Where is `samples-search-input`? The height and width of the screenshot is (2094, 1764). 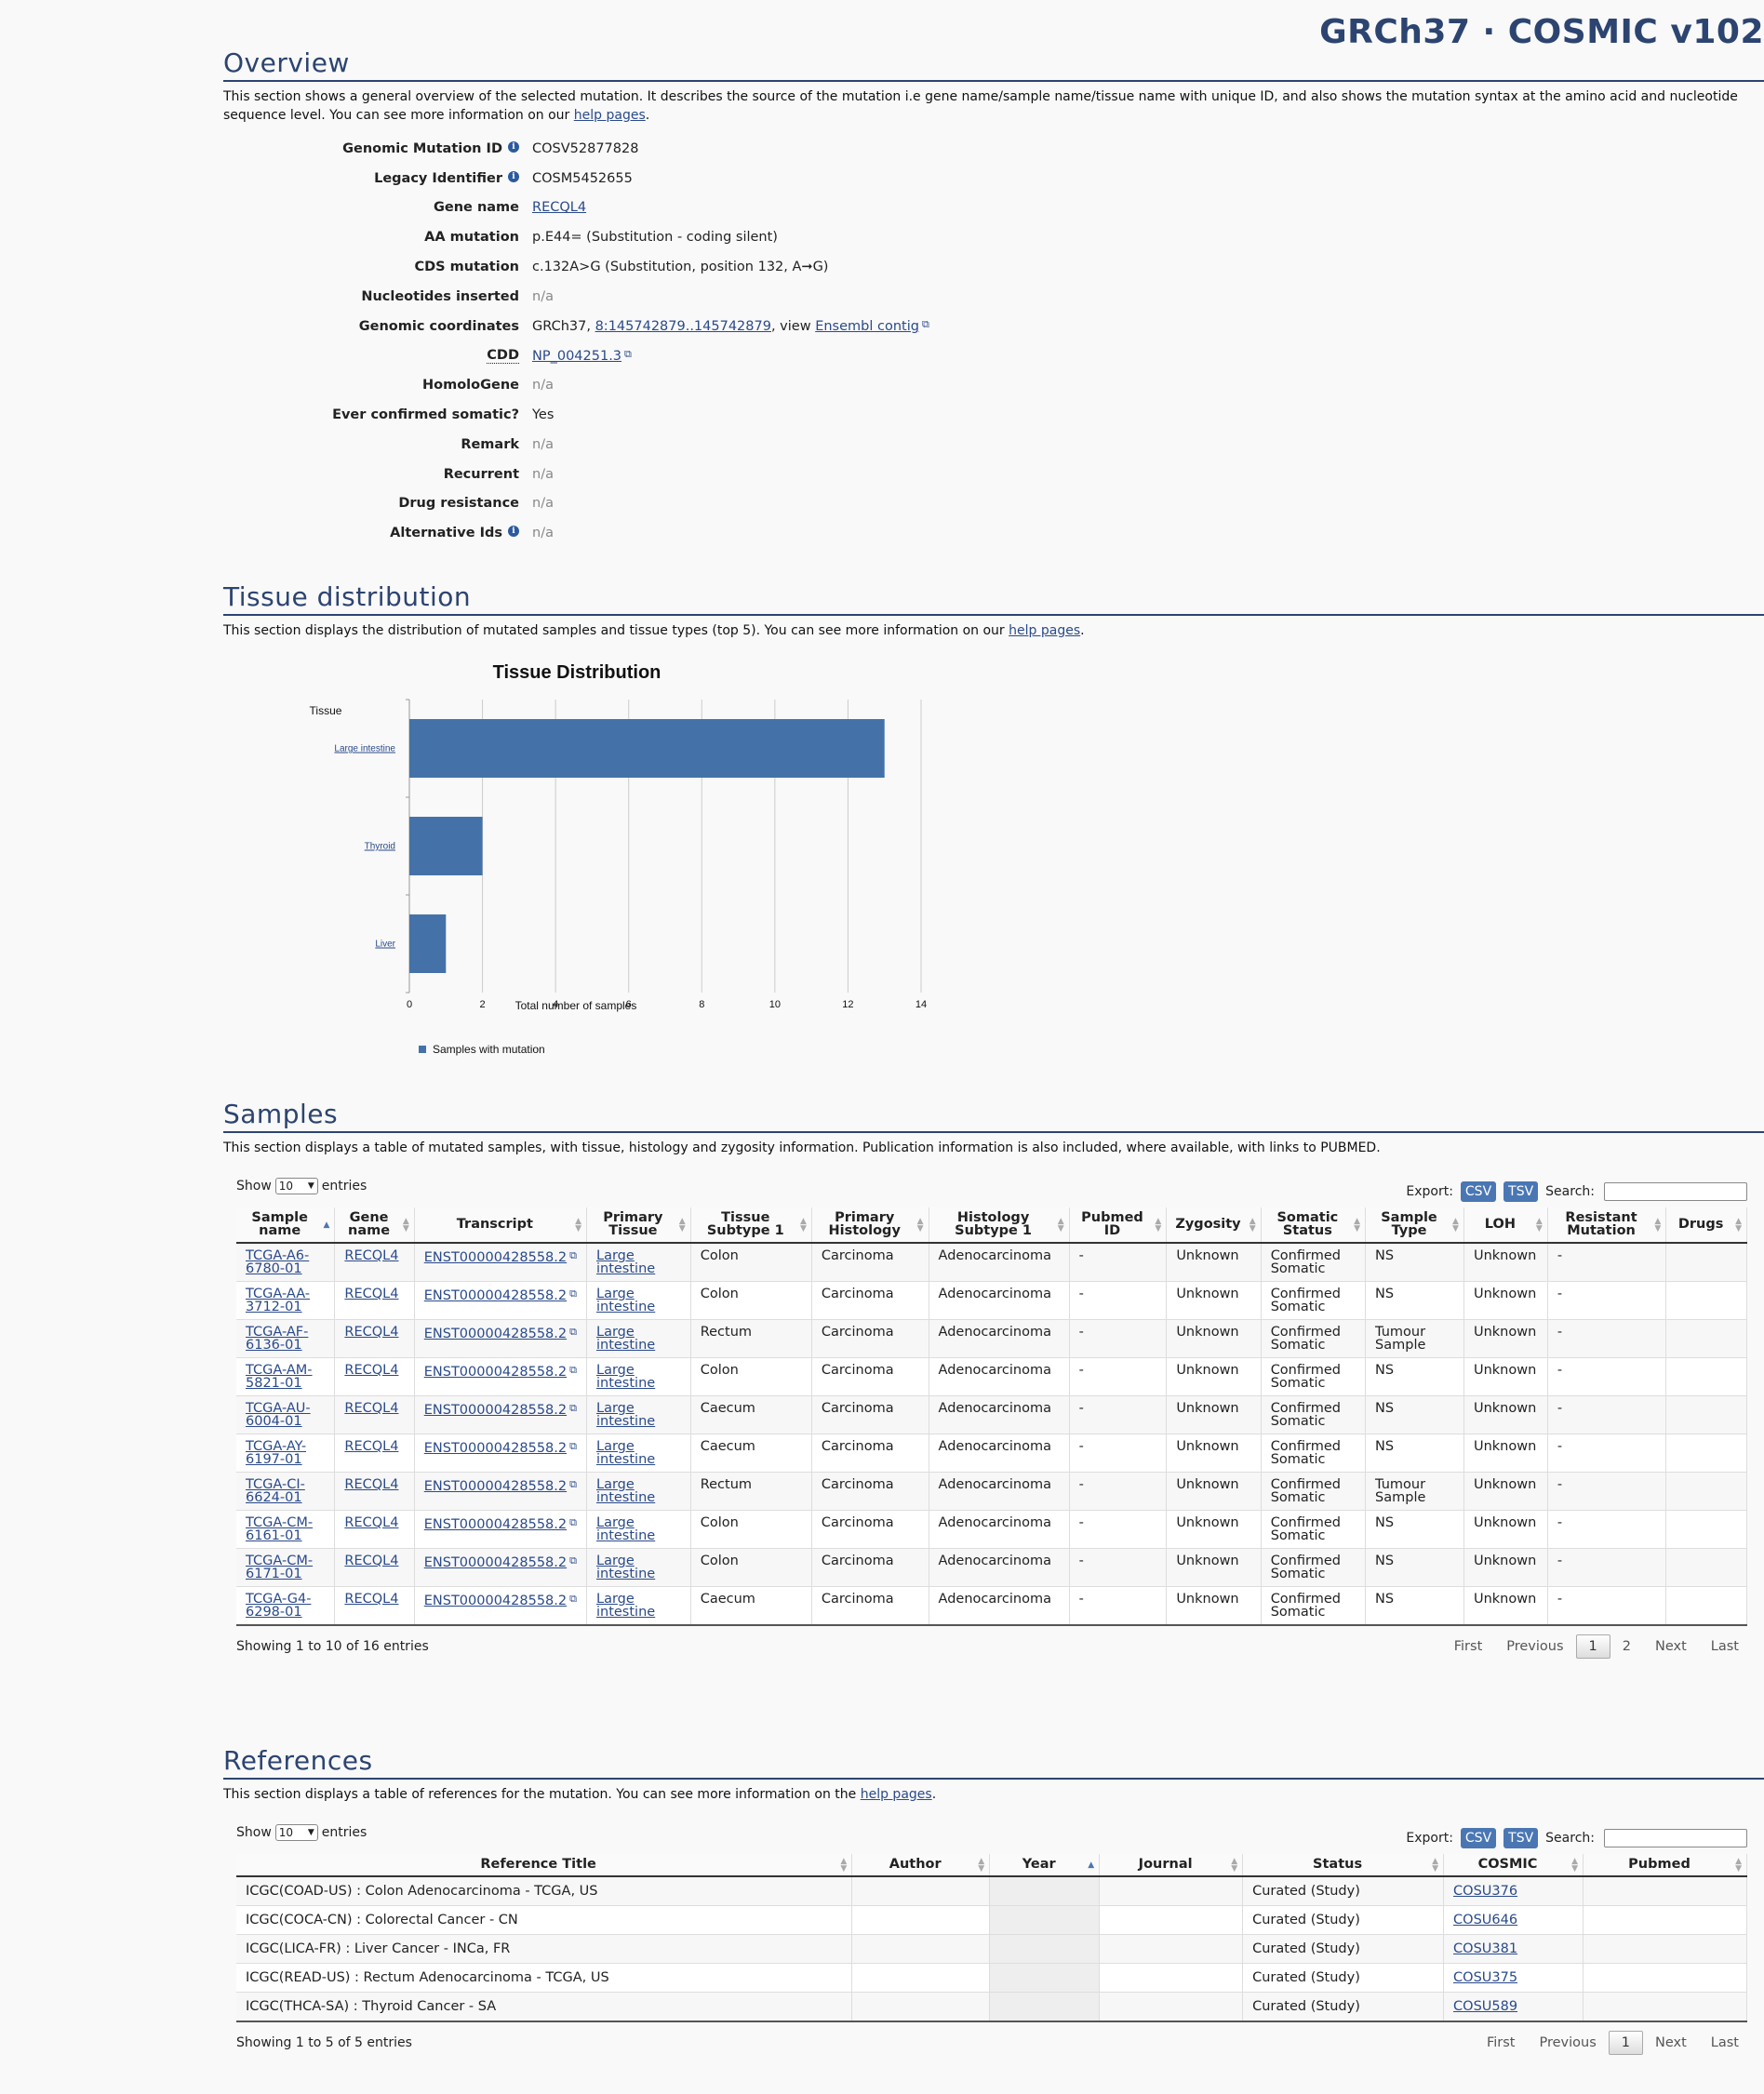
samples-search-input is located at coordinates (1675, 1191).